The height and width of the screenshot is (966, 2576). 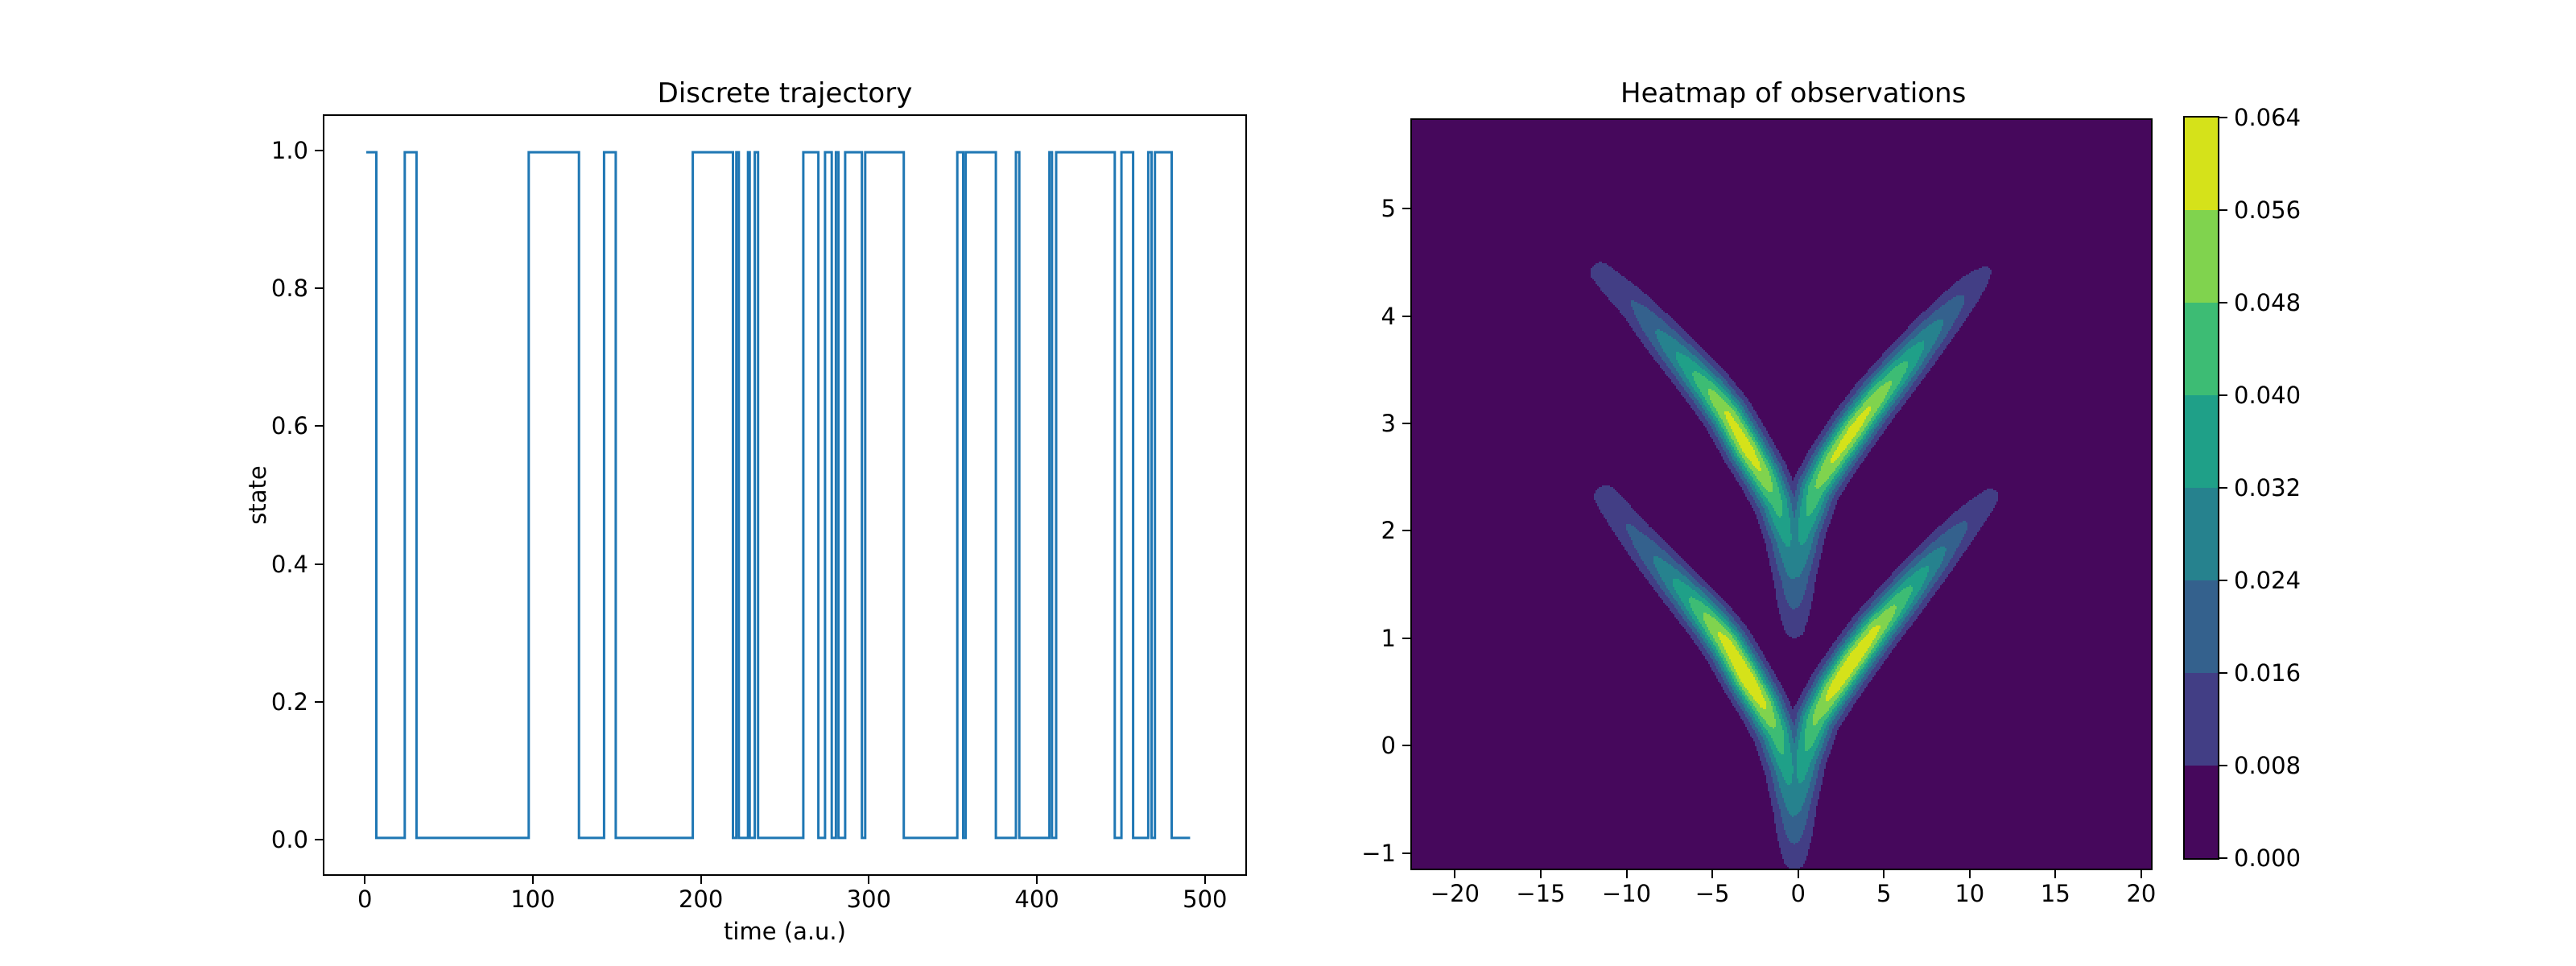 I want to click on y-tick-label: 1.0, so click(x=289, y=151).